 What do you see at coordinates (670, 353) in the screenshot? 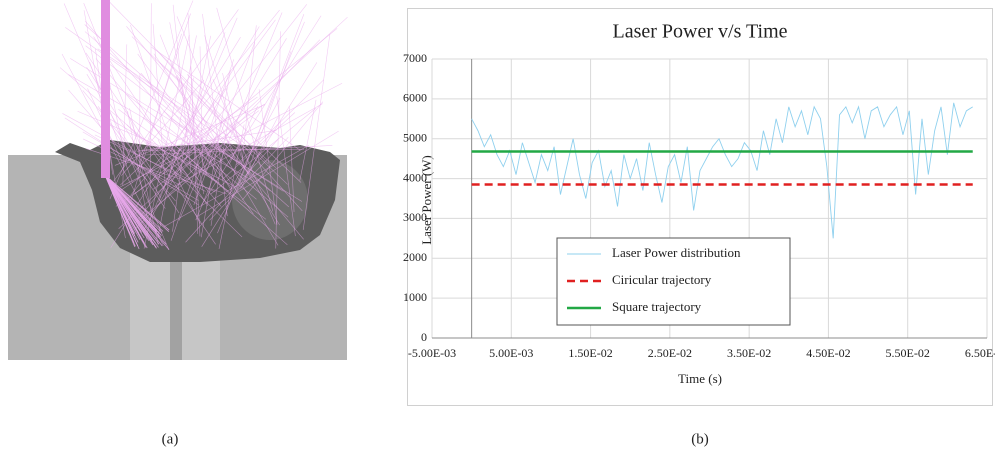
I see `x-tick-label: 2.50E-02` at bounding box center [670, 353].